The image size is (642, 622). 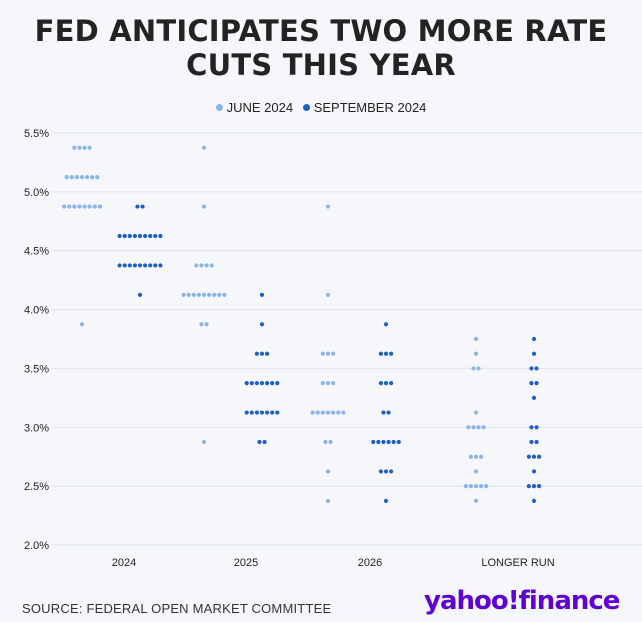 I want to click on yahoo-finance-logo: yahoo!finance, so click(x=522, y=601).